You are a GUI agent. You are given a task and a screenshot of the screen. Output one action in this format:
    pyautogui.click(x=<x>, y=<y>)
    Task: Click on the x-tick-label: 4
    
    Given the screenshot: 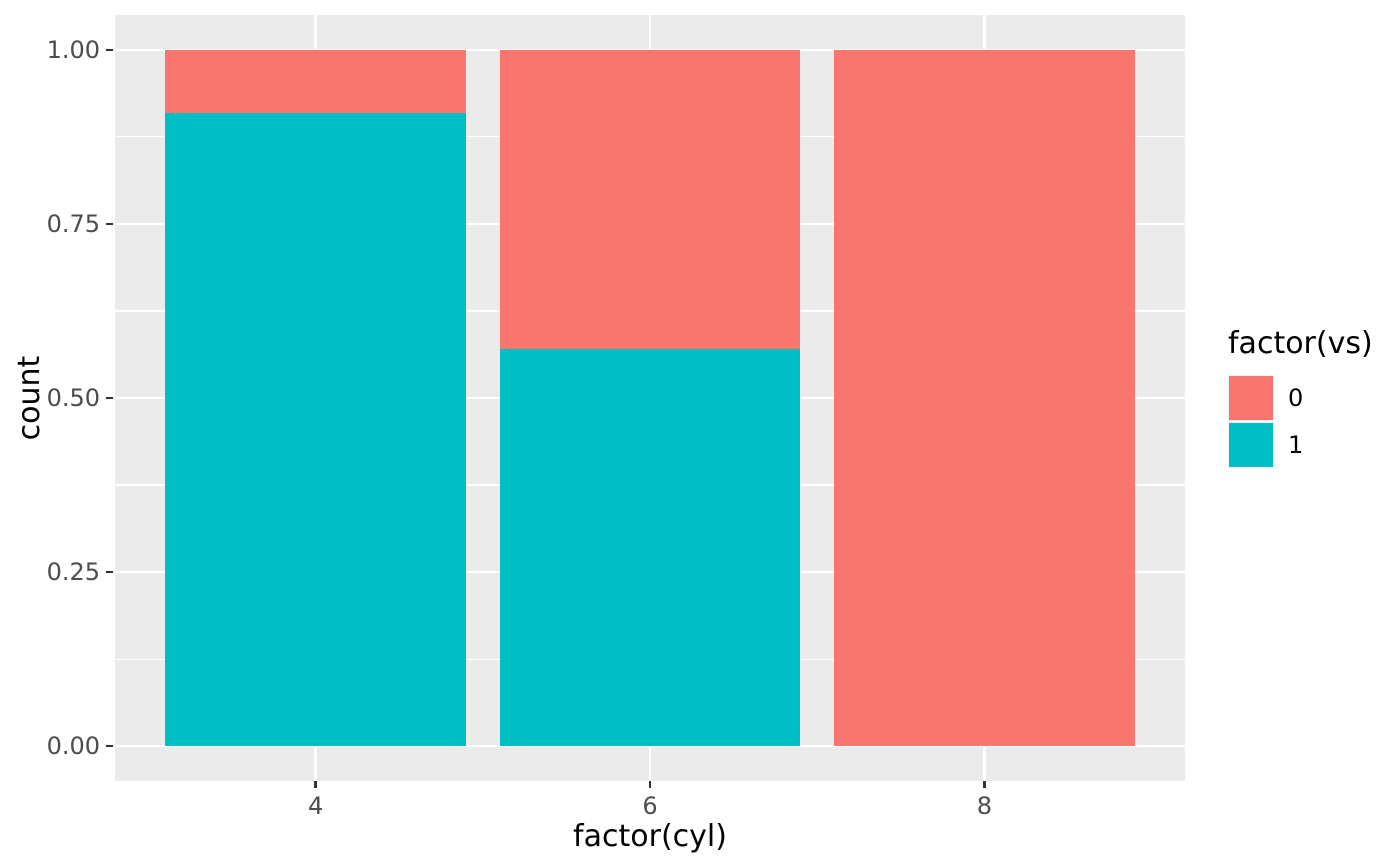 What is the action you would take?
    pyautogui.click(x=315, y=806)
    